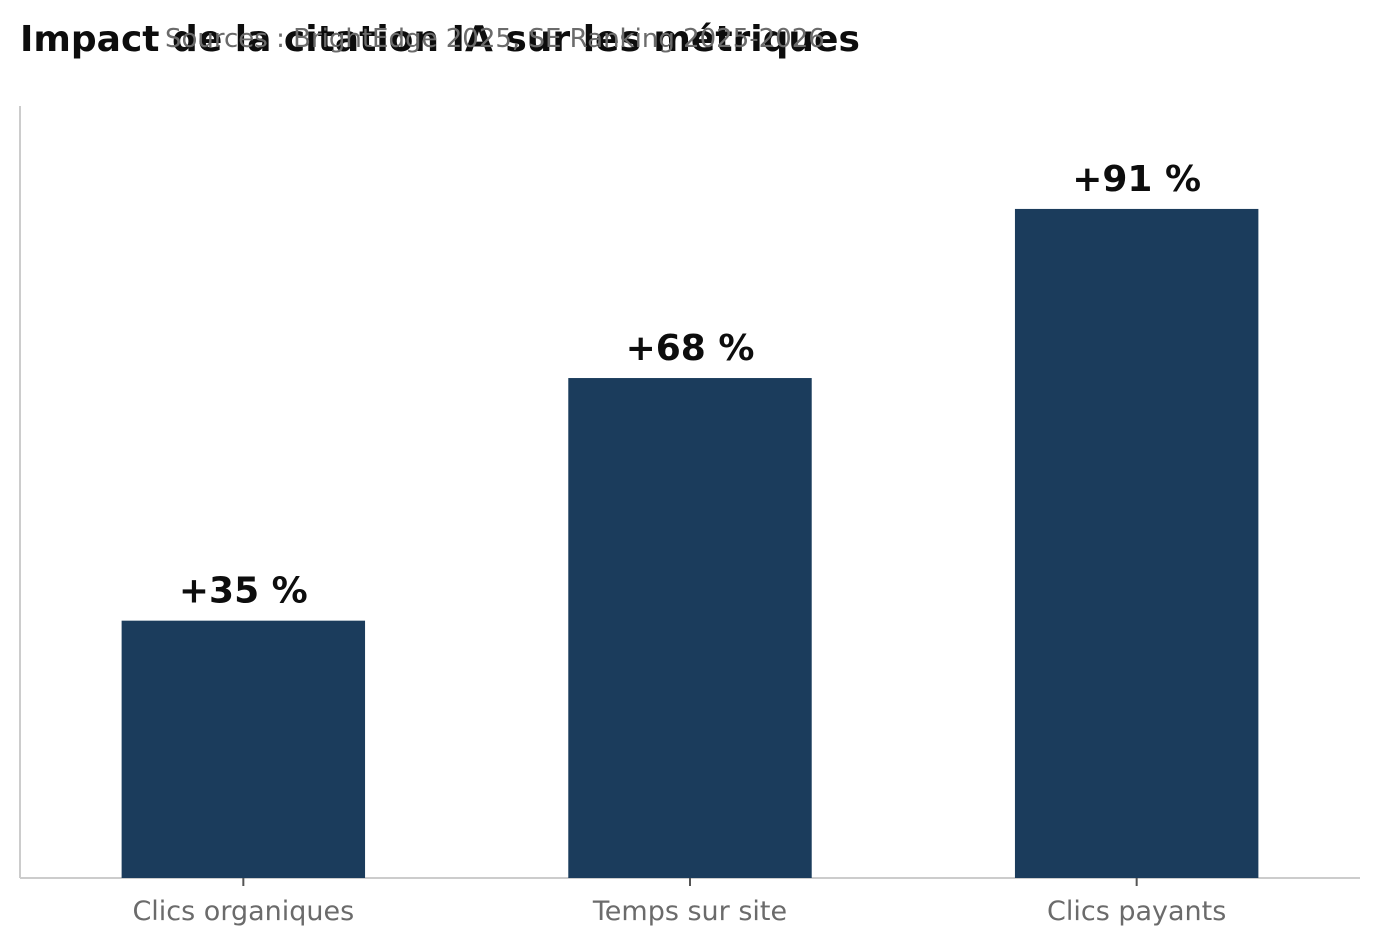 This screenshot has height=946, width=1380. I want to click on x-tick-label: Temps sur site, so click(689, 911).